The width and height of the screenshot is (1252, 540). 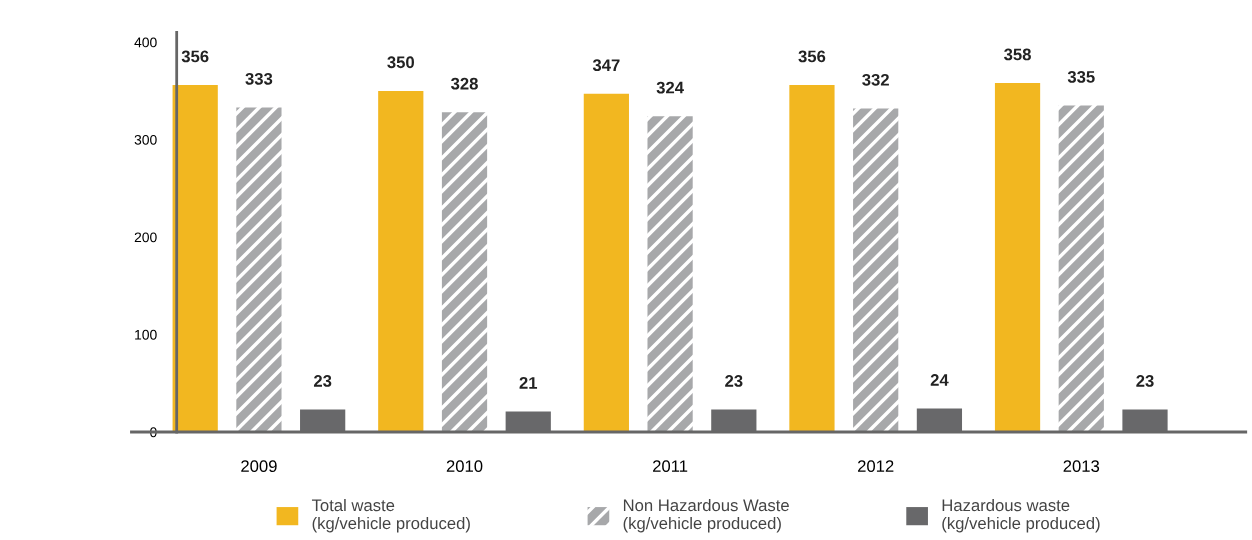 I want to click on data-label: 347, so click(x=606, y=65).